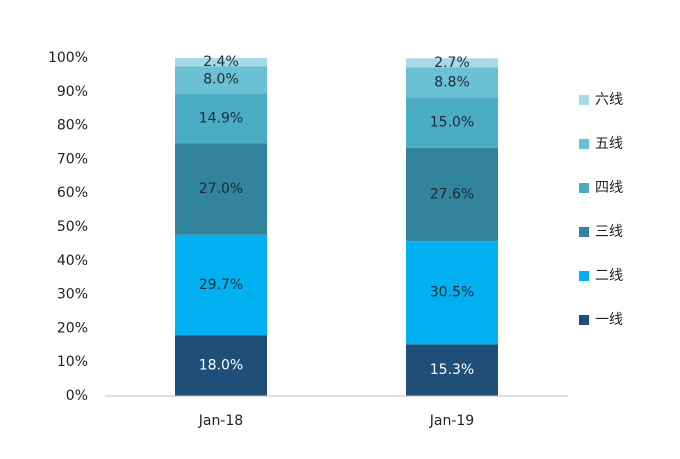  What do you see at coordinates (72, 295) in the screenshot?
I see `y-tick-label: 30%` at bounding box center [72, 295].